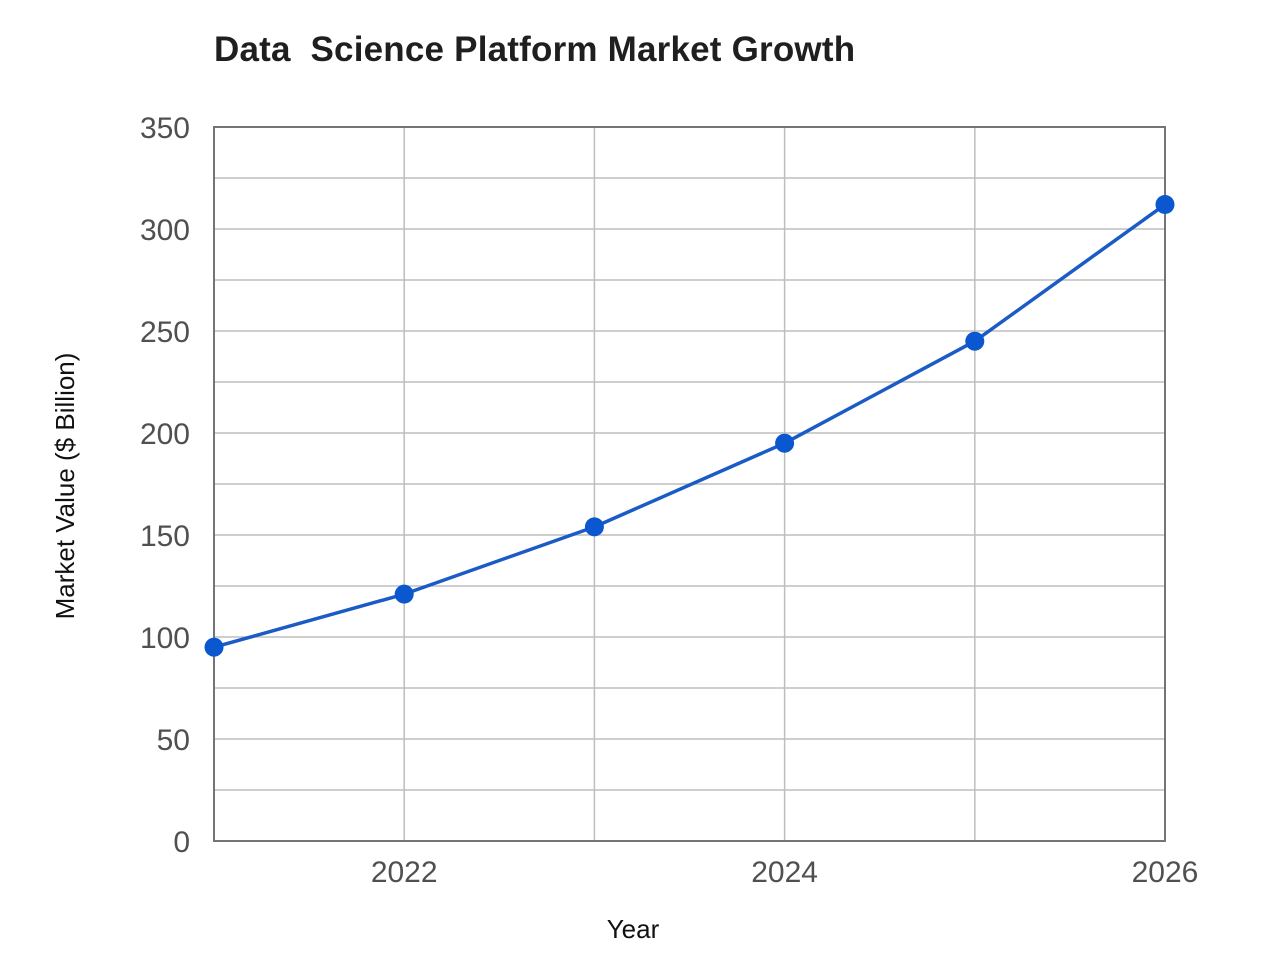 This screenshot has width=1264, height=965. Describe the element at coordinates (181, 842) in the screenshot. I see `y-tick-label: 0` at that location.